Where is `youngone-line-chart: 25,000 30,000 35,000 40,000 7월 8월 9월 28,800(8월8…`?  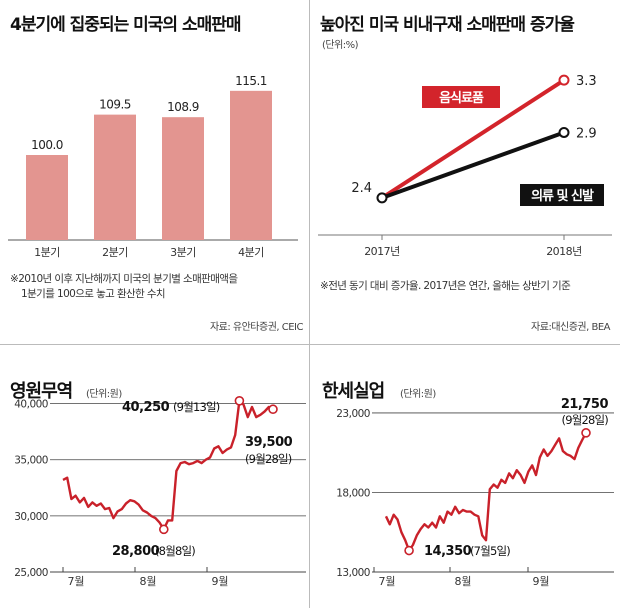
youngone-line-chart: 25,000 30,000 35,000 40,000 7월 8월 9월 28,800(8월8… is located at coordinates (160, 492).